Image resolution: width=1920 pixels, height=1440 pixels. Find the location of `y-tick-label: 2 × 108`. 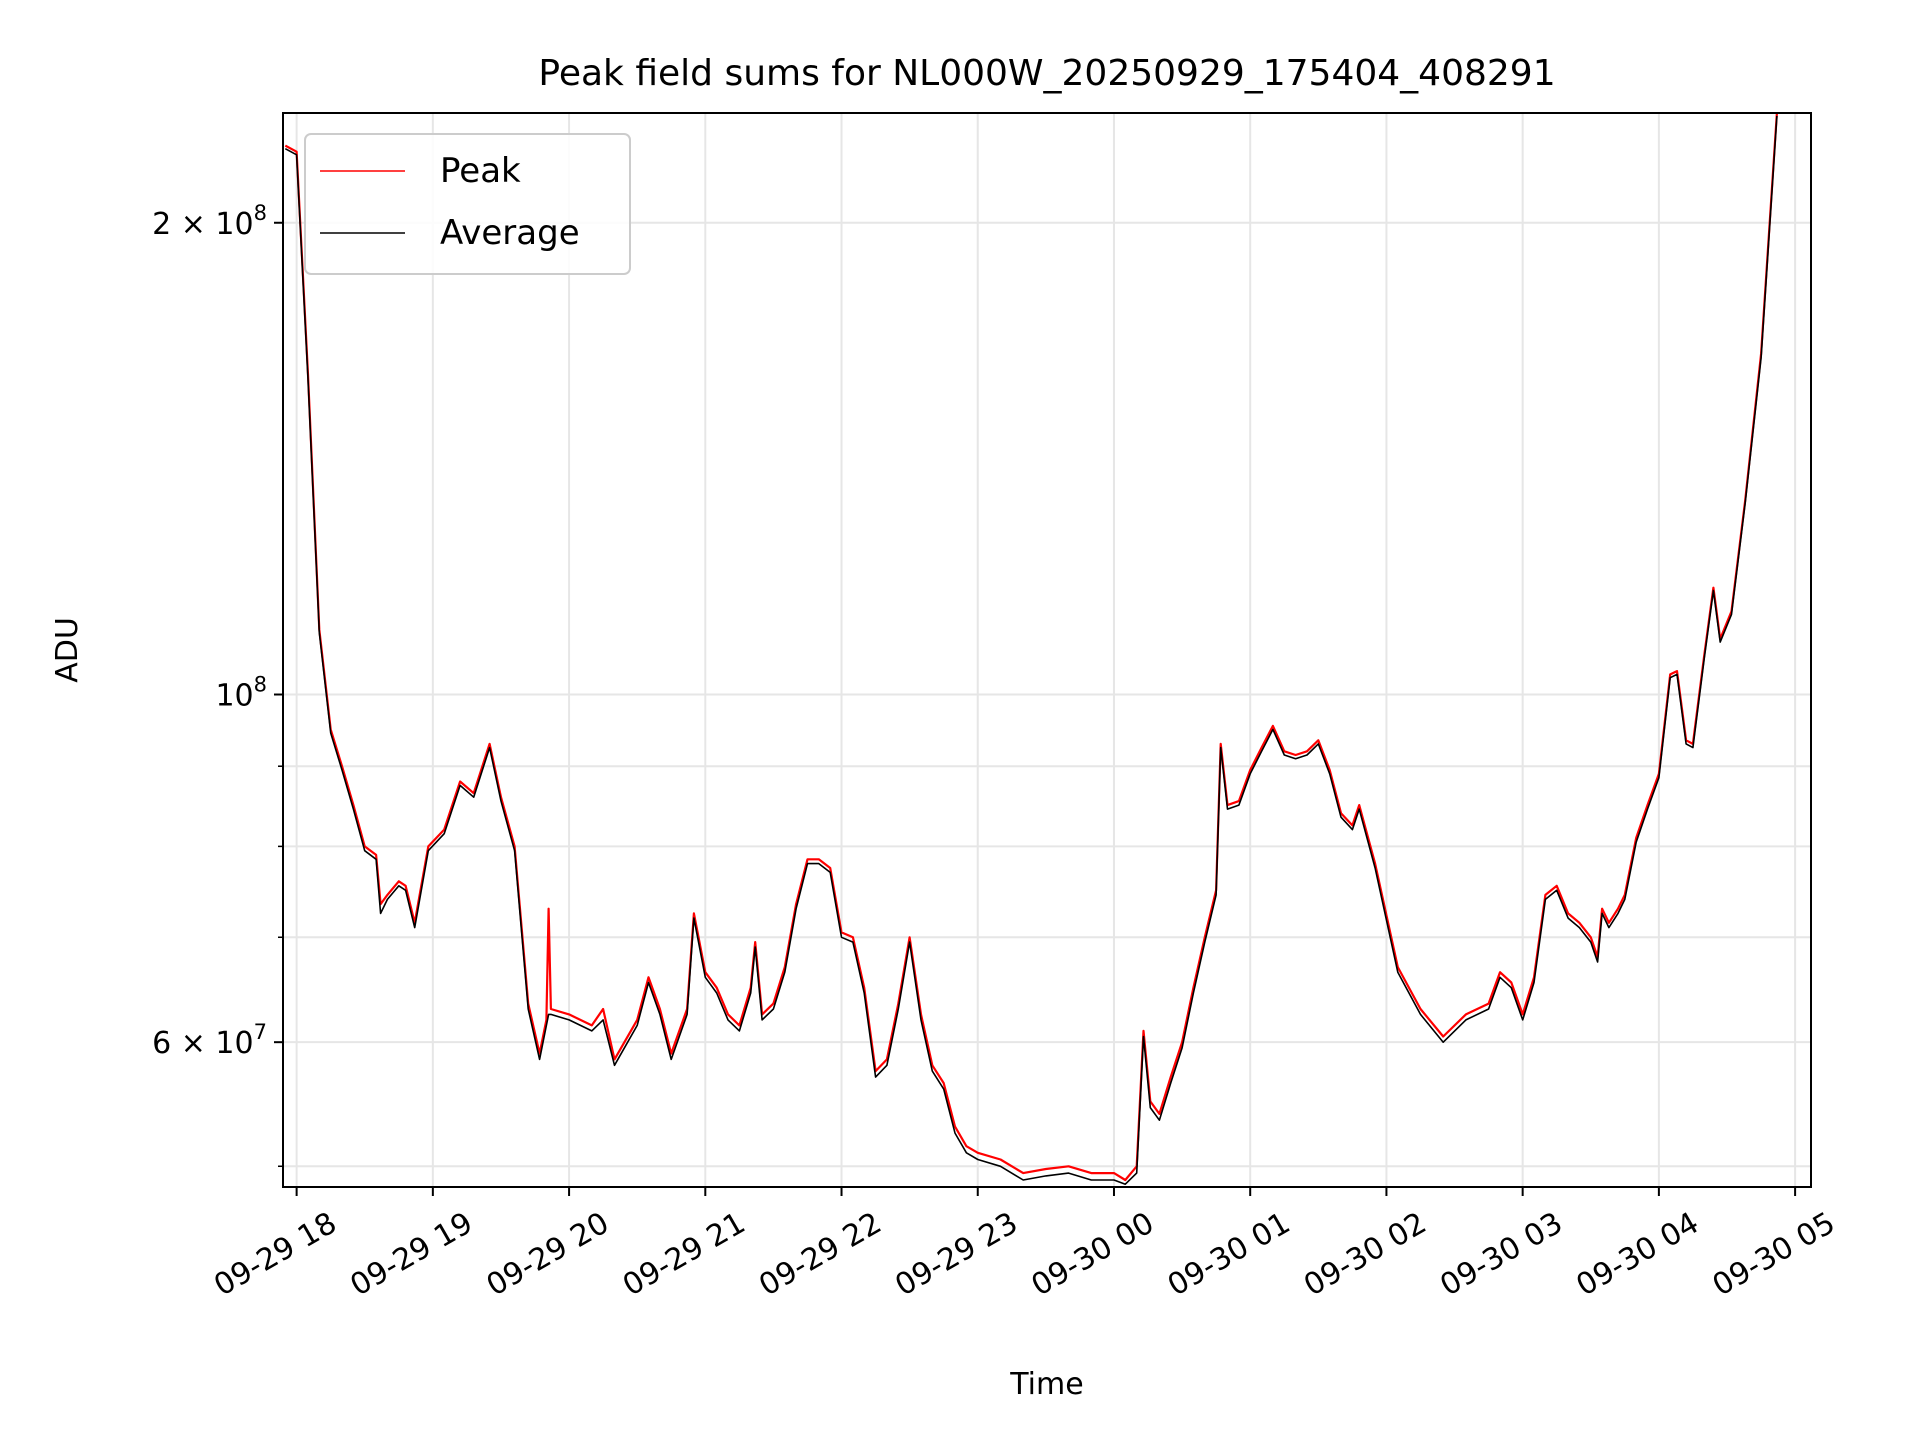

y-tick-label: 2 × 108 is located at coordinates (209, 221).